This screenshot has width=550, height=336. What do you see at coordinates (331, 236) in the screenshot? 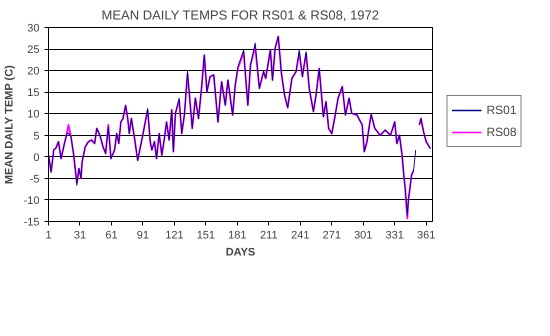
I see `x-tick-label: 271` at bounding box center [331, 236].